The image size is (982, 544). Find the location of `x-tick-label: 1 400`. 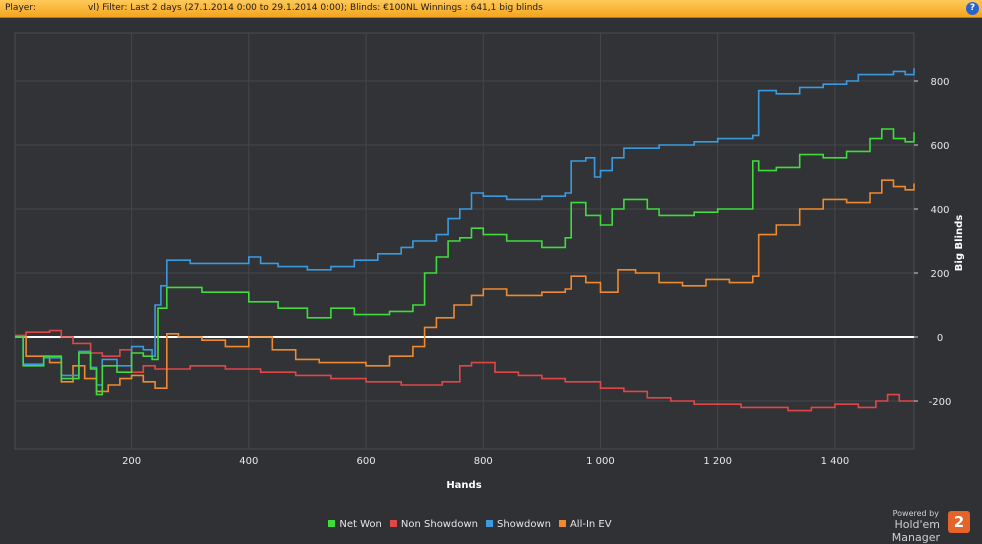

x-tick-label: 1 400 is located at coordinates (835, 461).